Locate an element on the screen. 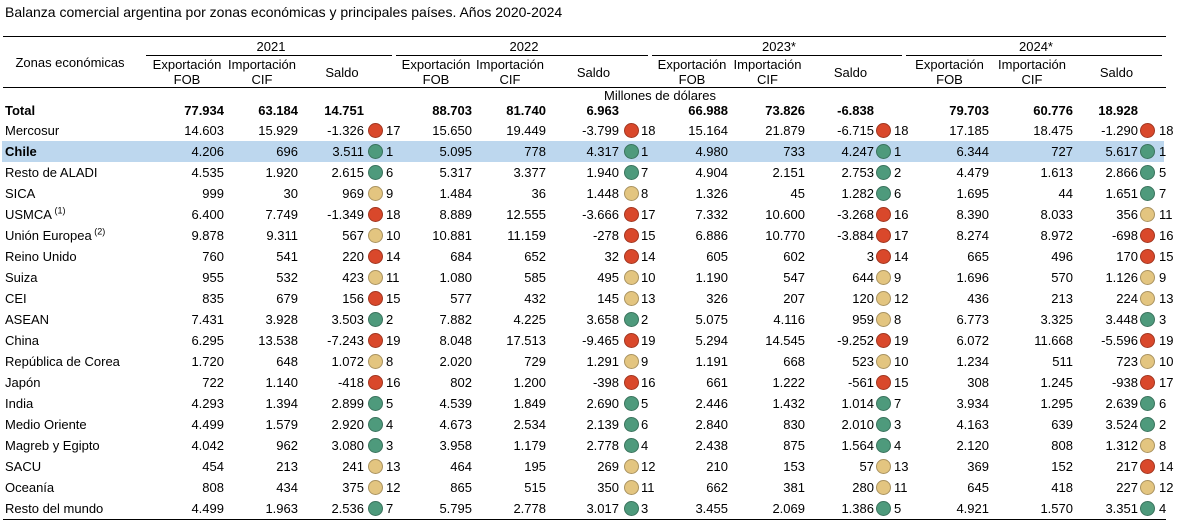  row-name: Medio Oriente is located at coordinates (46, 424).